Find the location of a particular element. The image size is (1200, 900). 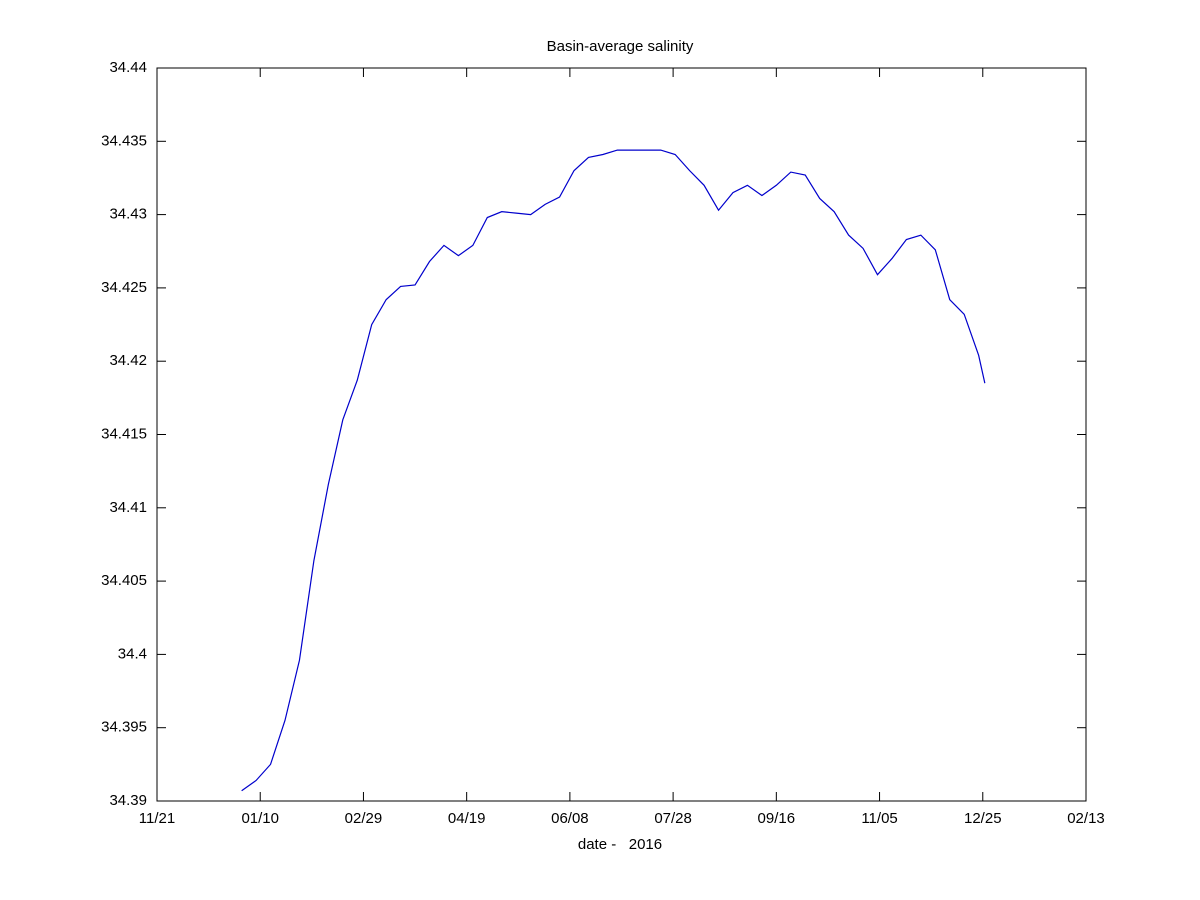

y-tick-label: 34.415 is located at coordinates (124, 433).